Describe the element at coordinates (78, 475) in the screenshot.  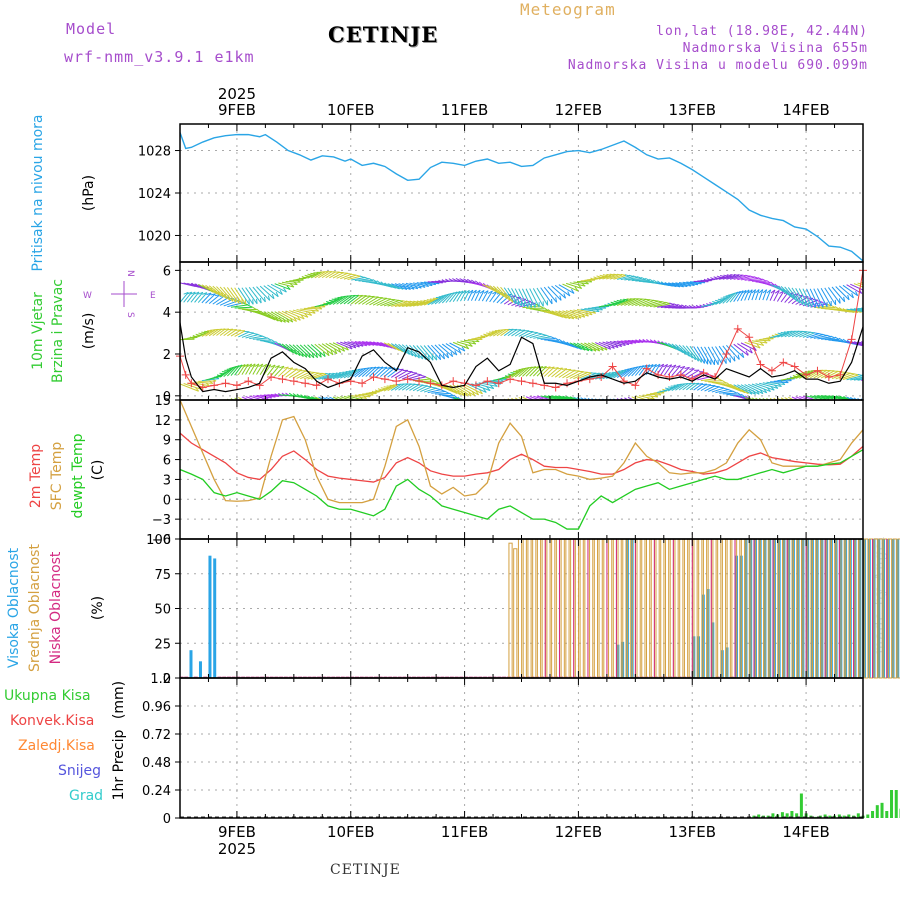
I see `temp-axis-label-3: dewpt Temp` at that location.